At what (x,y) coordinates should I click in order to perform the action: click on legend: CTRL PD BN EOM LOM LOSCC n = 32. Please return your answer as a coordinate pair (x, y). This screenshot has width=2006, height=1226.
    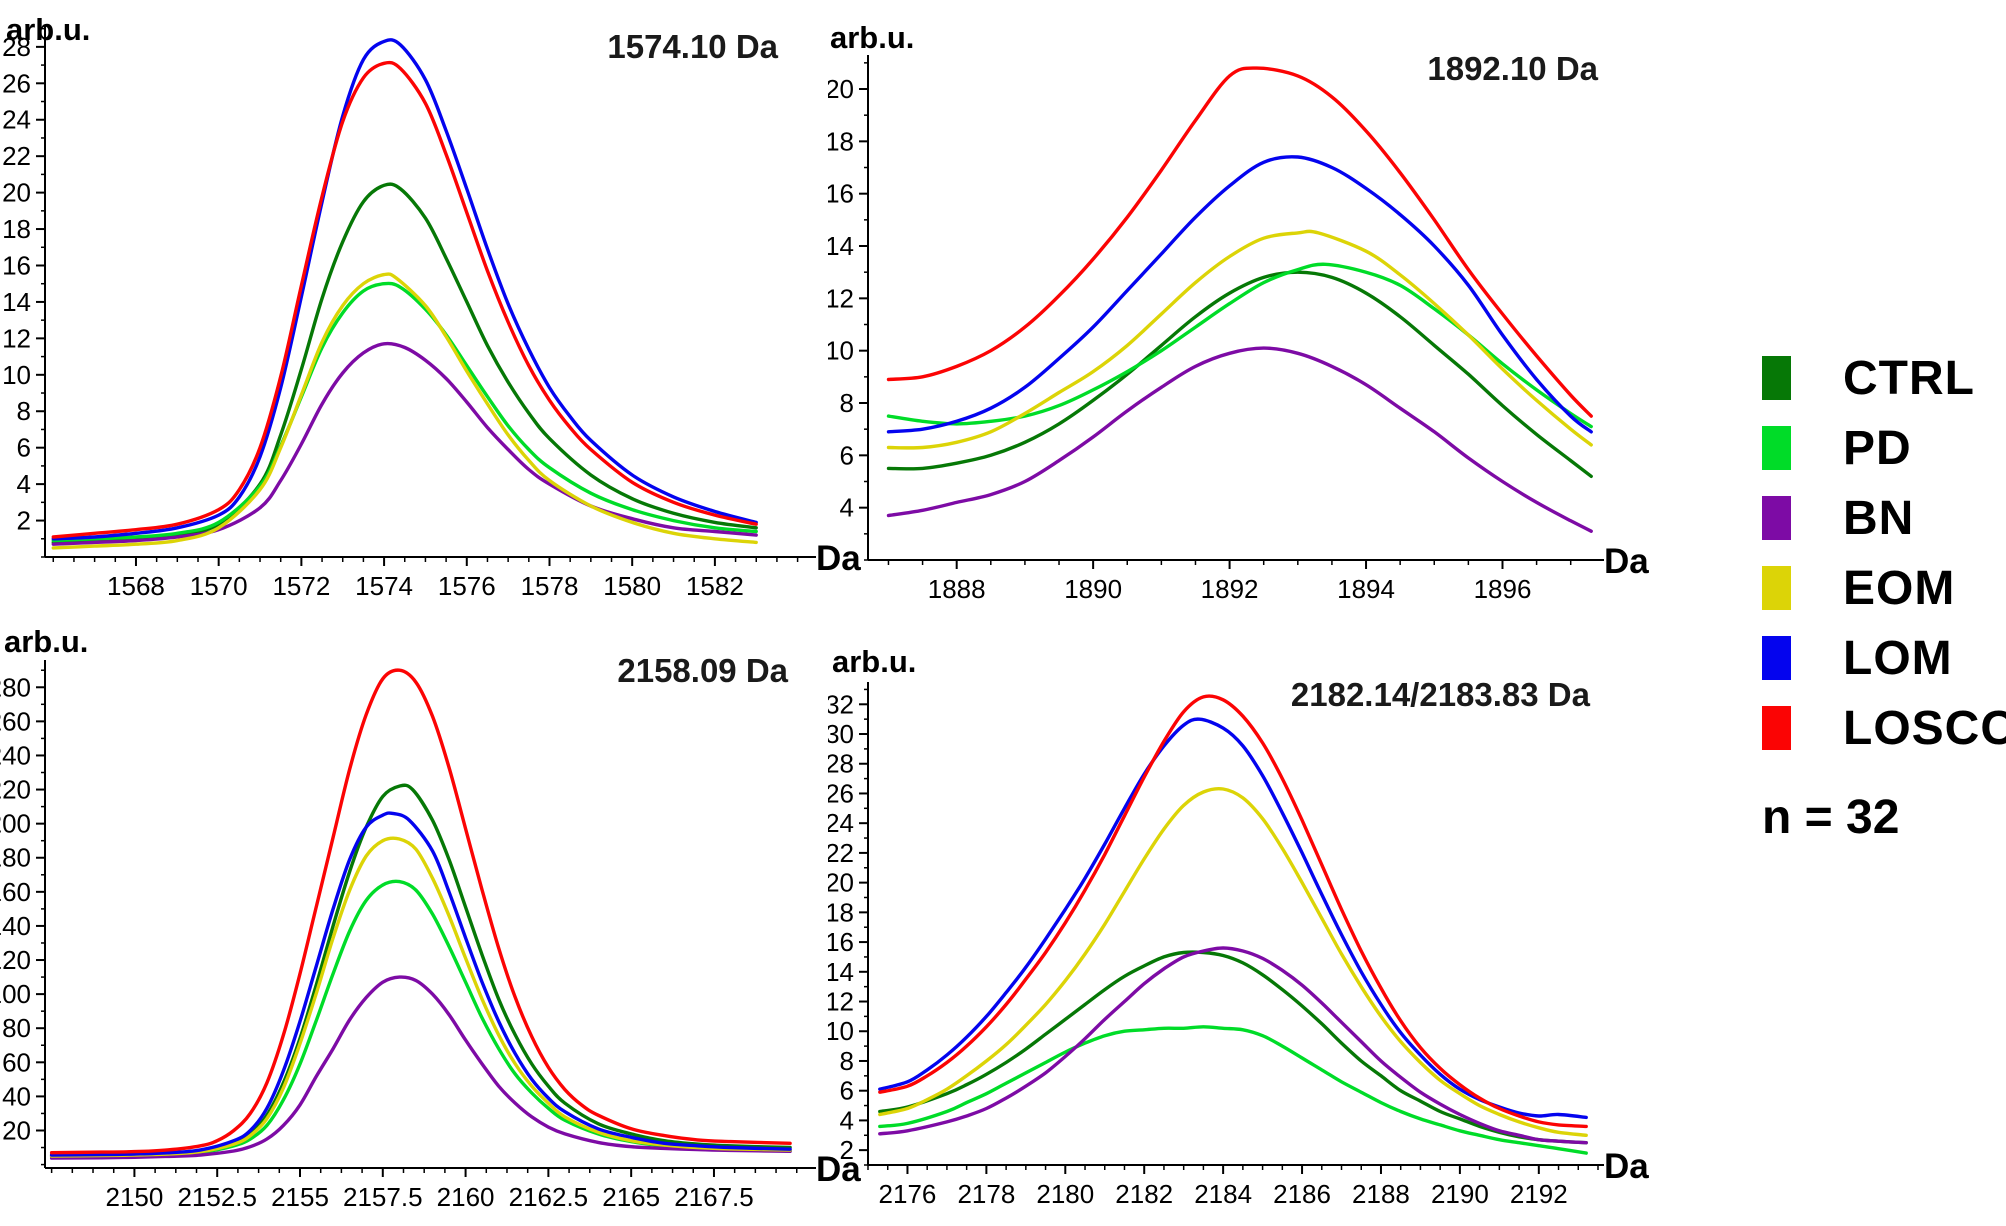
    Looking at the image, I should click on (1884, 598).